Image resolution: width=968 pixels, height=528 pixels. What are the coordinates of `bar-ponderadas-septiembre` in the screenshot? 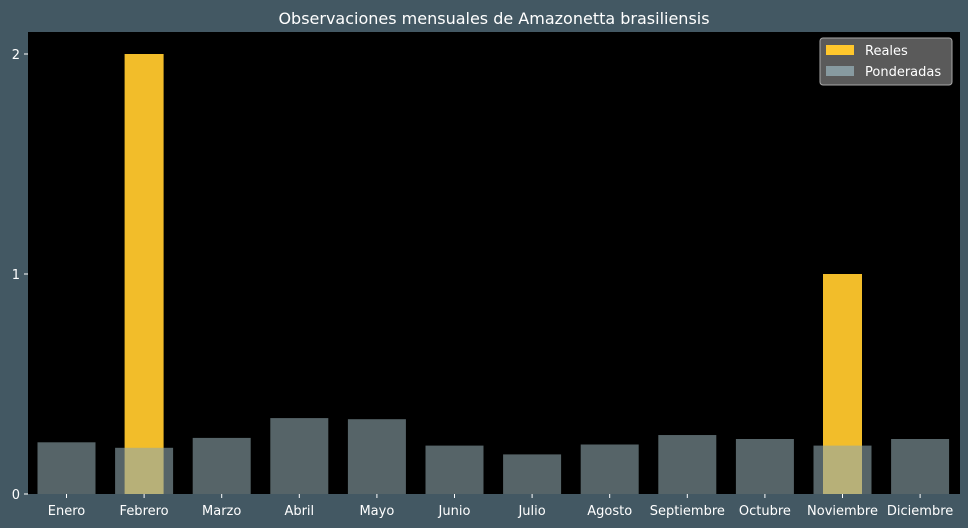 It's located at (687, 464).